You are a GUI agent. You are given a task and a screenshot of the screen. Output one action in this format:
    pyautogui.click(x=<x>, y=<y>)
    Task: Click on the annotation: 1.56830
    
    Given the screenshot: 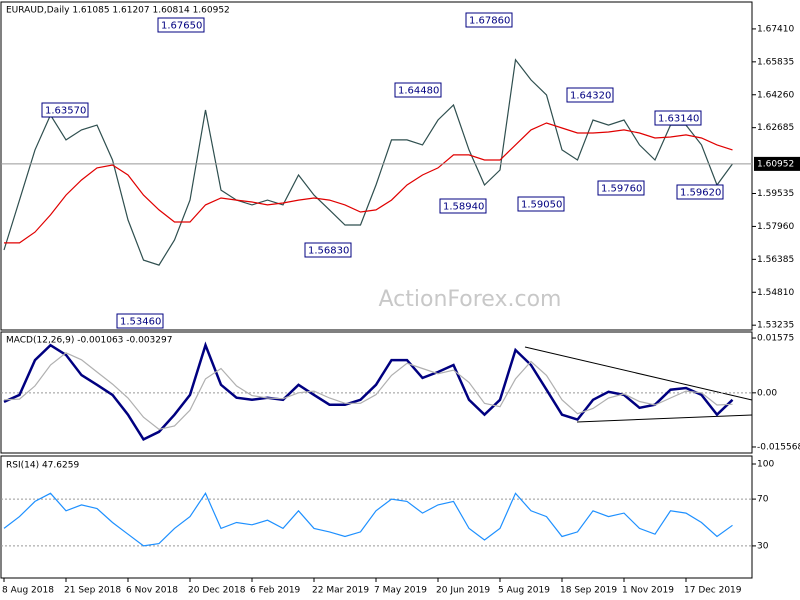 What is the action you would take?
    pyautogui.click(x=328, y=251)
    